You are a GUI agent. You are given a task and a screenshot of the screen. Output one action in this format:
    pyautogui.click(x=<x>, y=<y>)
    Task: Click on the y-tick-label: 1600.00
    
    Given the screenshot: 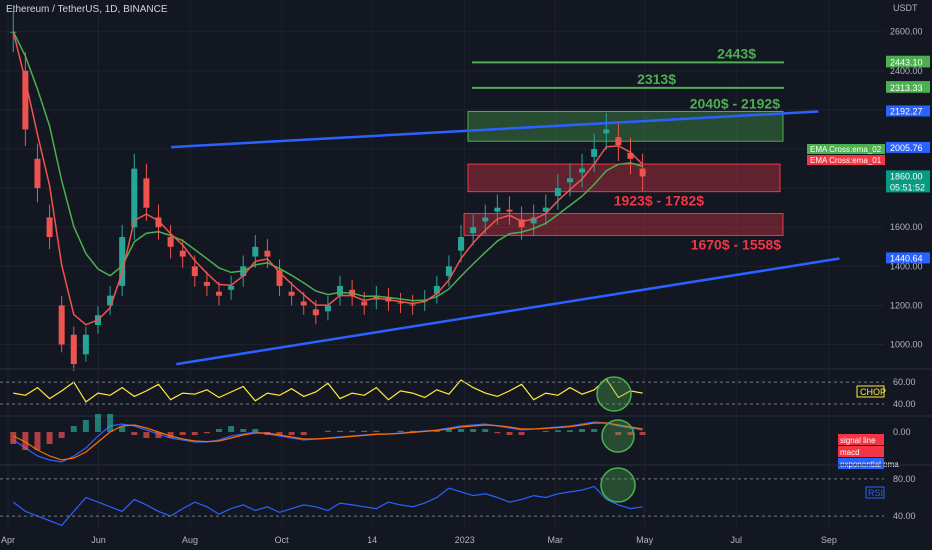 What is the action you would take?
    pyautogui.click(x=906, y=227)
    